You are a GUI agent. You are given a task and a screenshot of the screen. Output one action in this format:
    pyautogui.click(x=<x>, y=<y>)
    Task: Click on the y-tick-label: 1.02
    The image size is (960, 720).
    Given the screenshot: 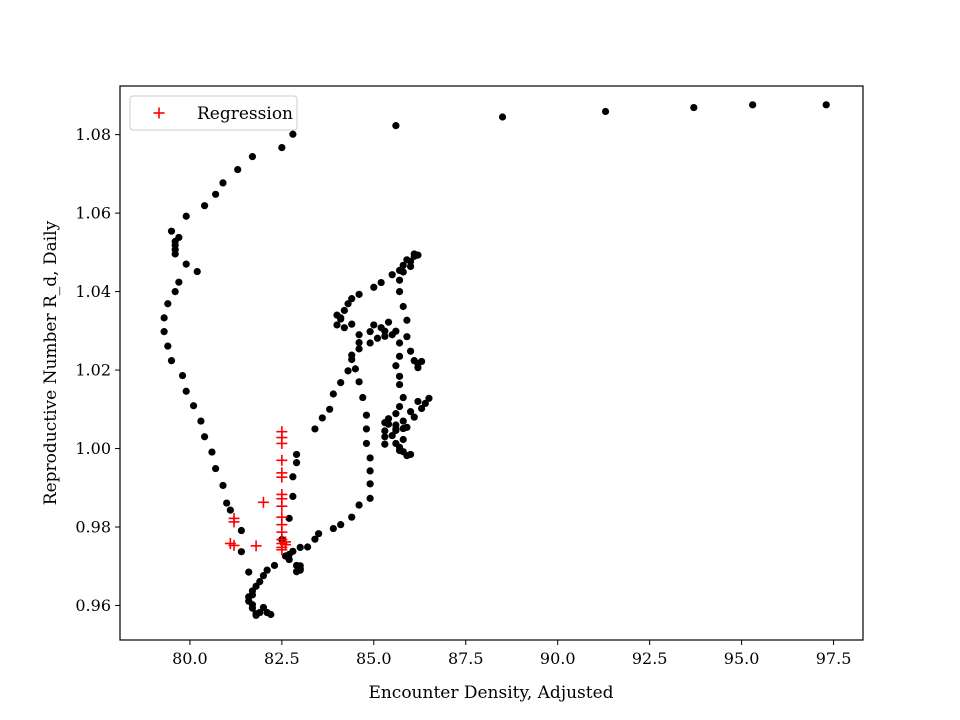 What is the action you would take?
    pyautogui.click(x=93, y=370)
    